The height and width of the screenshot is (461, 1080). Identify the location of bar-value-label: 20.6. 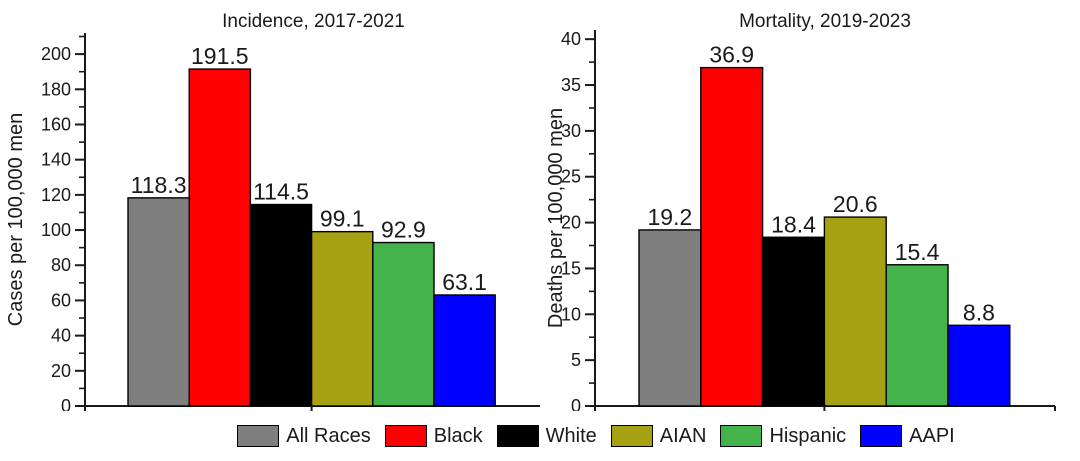
(855, 204).